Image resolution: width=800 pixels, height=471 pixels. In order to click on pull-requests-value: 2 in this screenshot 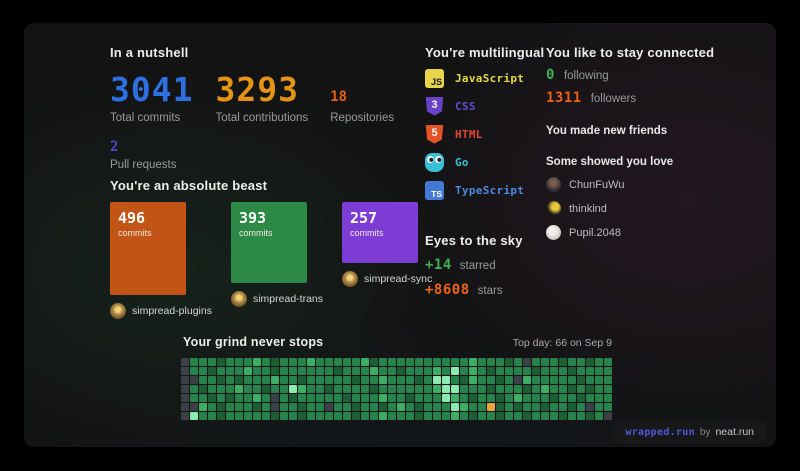, I will do `click(114, 147)`.